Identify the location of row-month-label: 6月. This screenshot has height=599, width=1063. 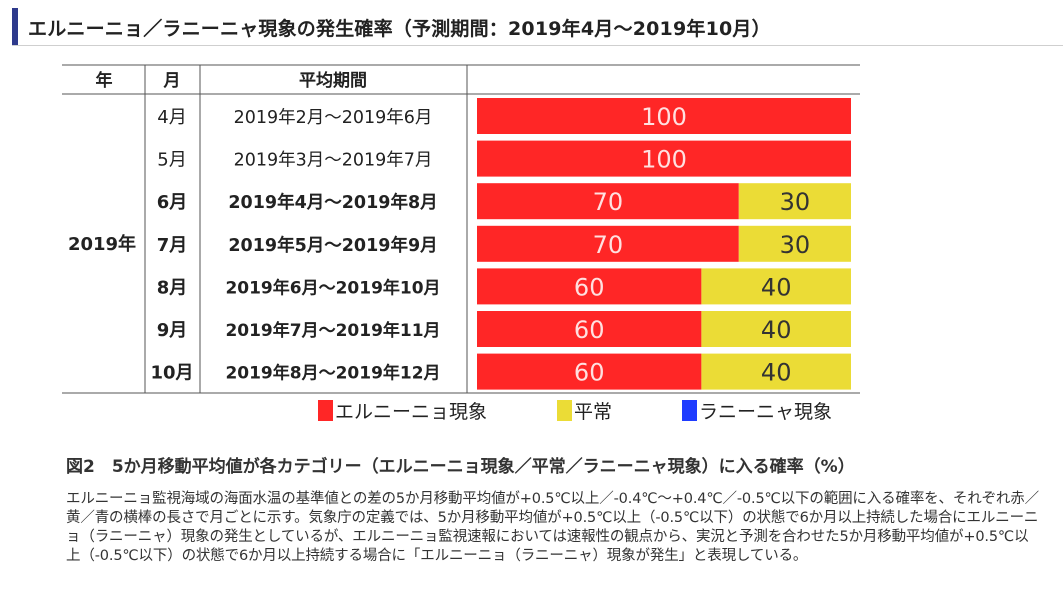
(172, 202).